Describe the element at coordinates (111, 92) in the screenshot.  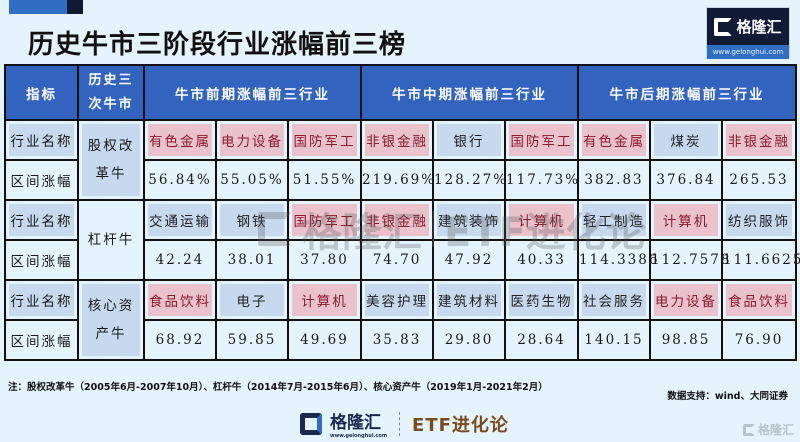
I see `header-bull-market: 历史三 次牛市` at that location.